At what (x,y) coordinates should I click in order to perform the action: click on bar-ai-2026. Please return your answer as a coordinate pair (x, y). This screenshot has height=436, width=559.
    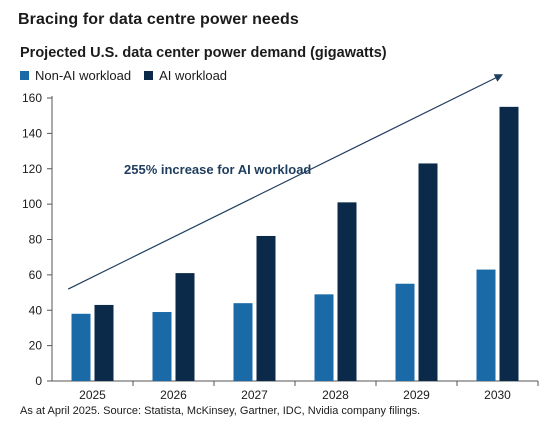
    Looking at the image, I should click on (185, 327).